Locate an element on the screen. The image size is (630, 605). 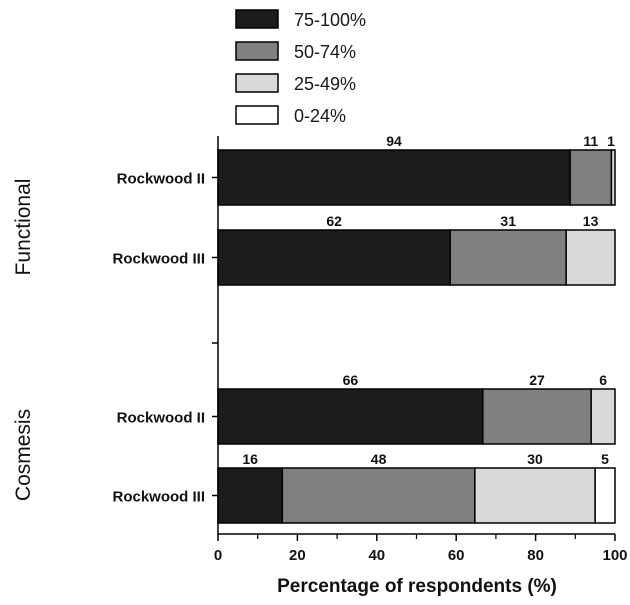
data-label-cosmesis-rockwood-ii-75-100: 66 is located at coordinates (351, 380).